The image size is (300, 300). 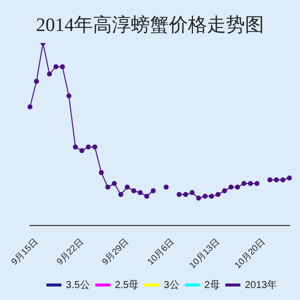 What do you see at coordinates (24, 251) in the screenshot?
I see `x-tick-label: 9月15日` at bounding box center [24, 251].